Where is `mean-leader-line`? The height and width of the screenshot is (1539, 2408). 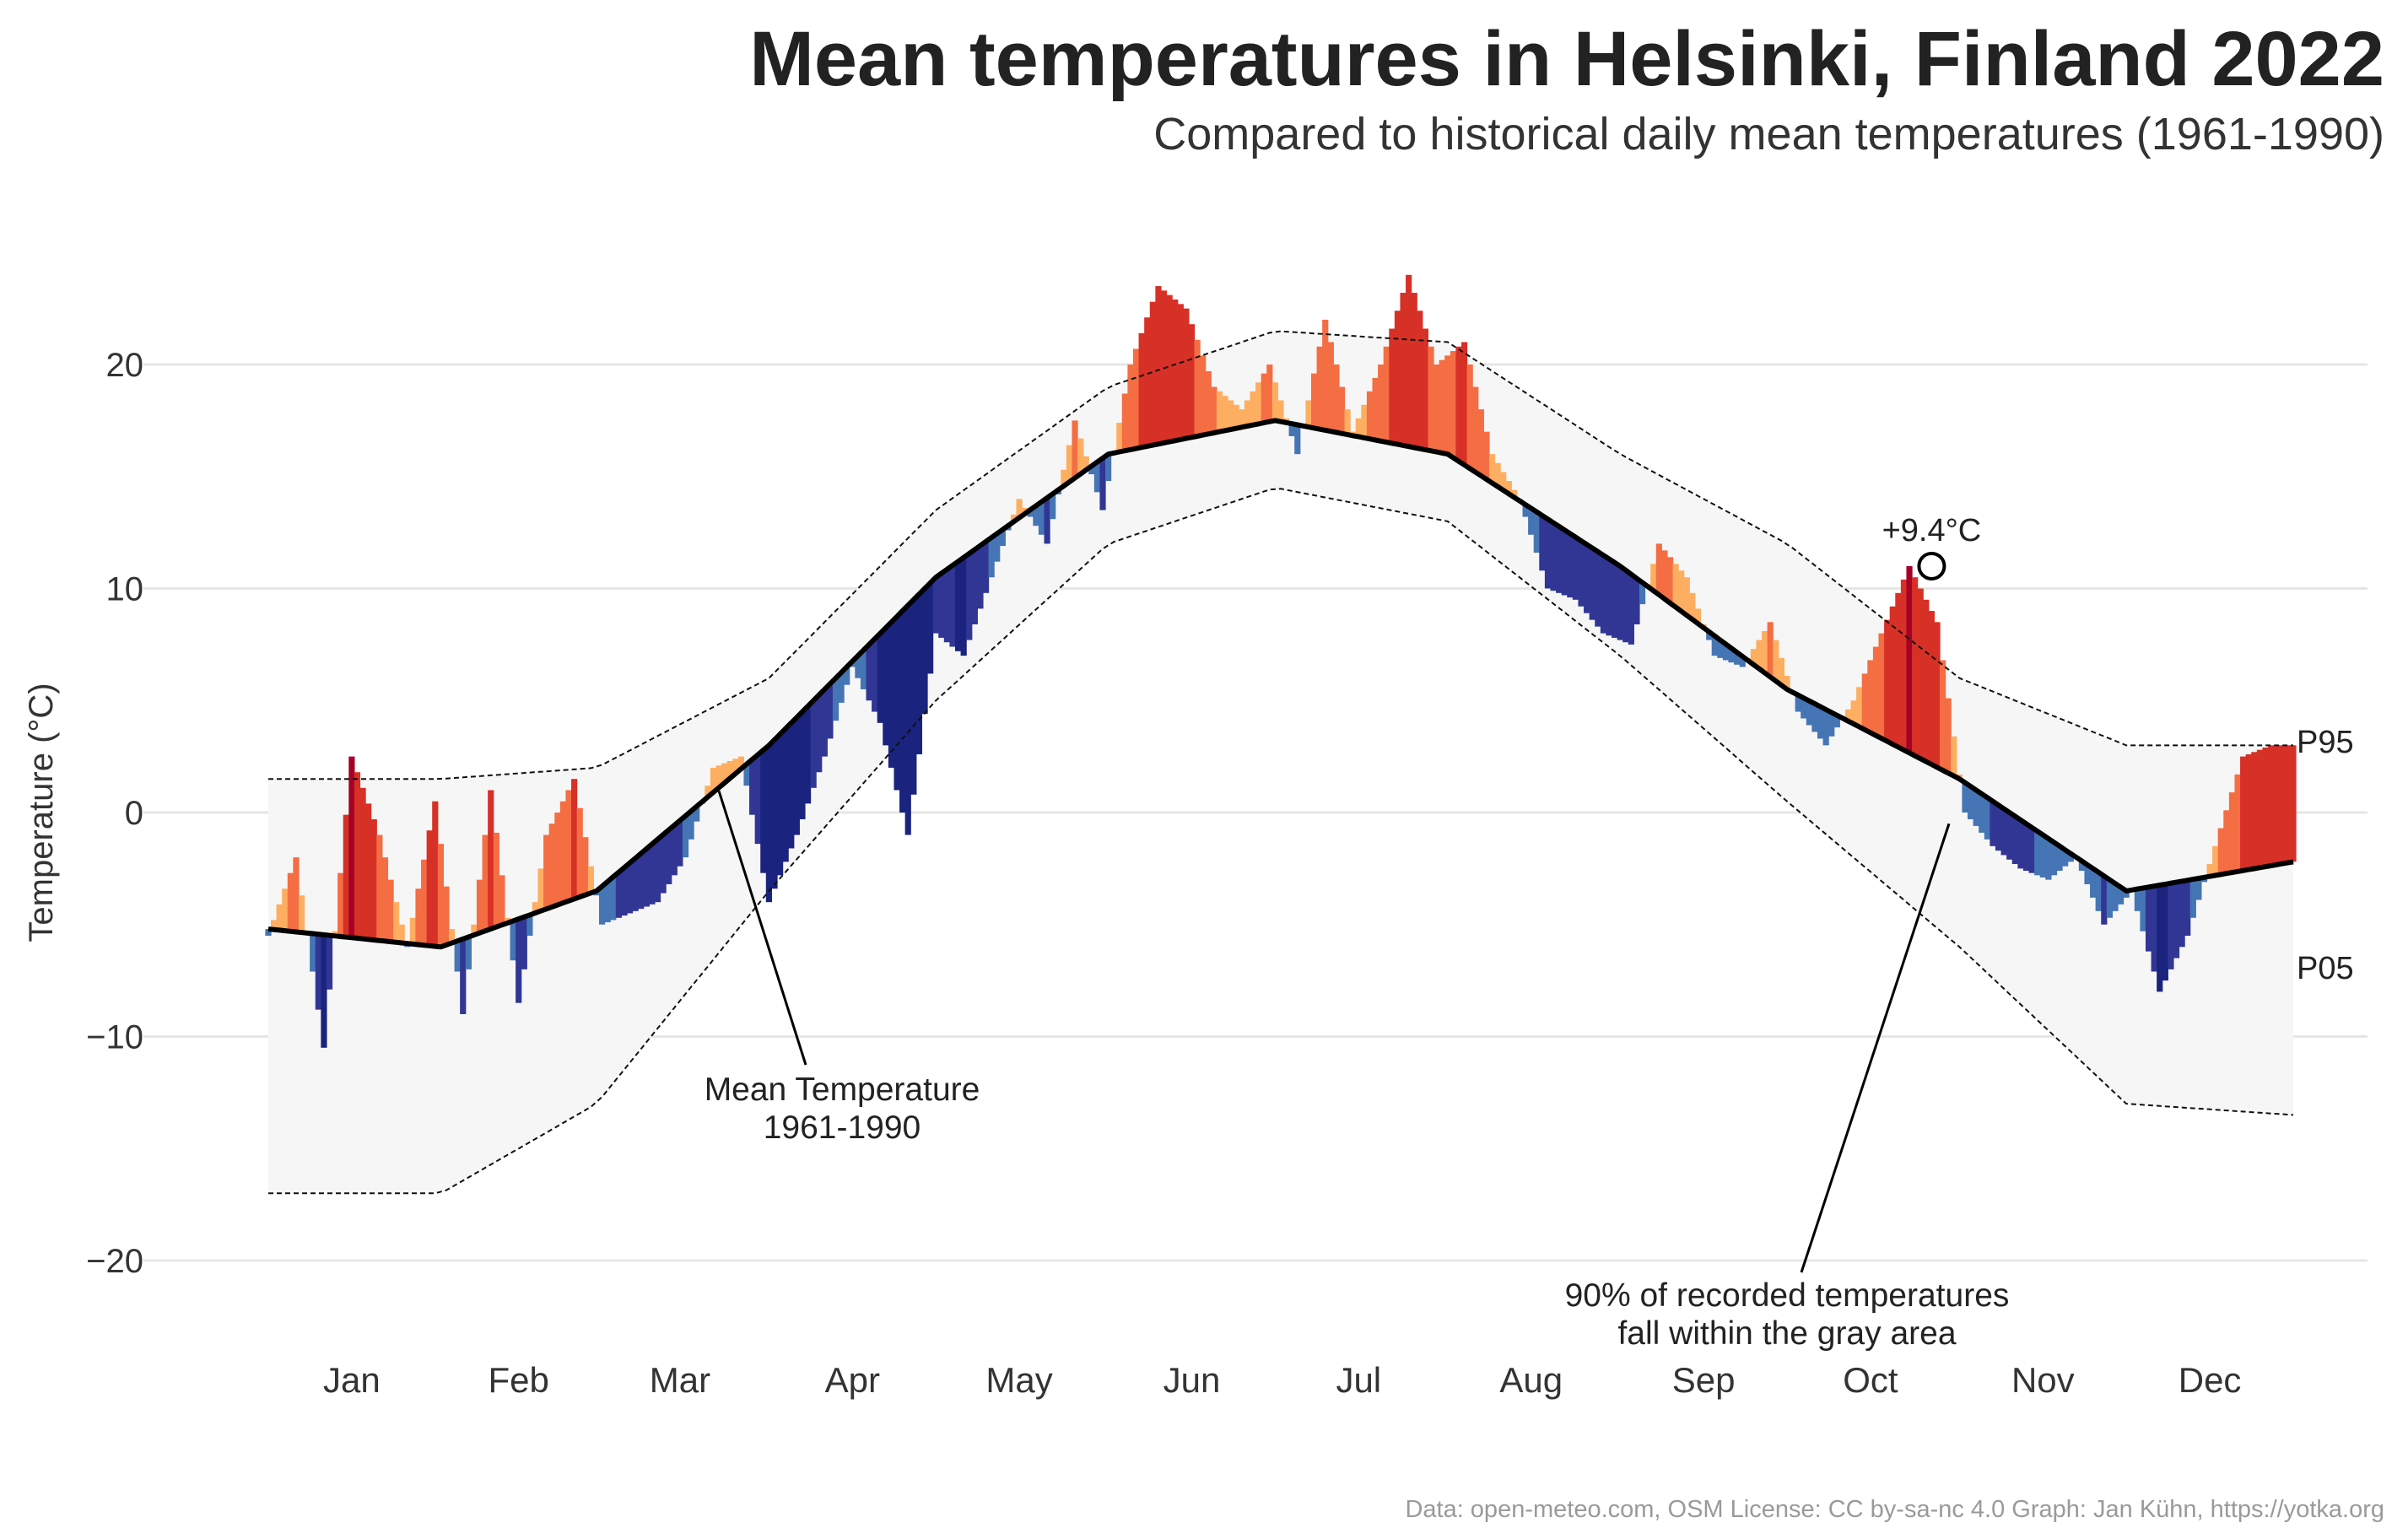 mean-leader-line is located at coordinates (762, 928).